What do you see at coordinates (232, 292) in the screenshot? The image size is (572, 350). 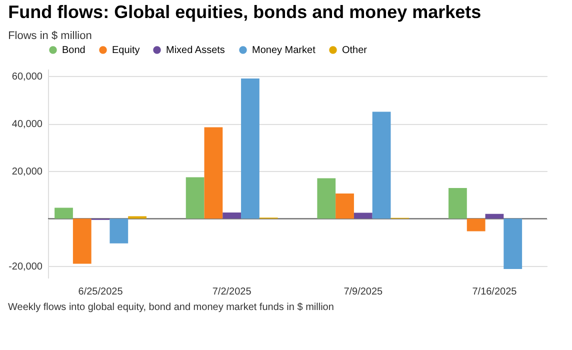 I see `x-tick-label: 7/2/2025` at bounding box center [232, 292].